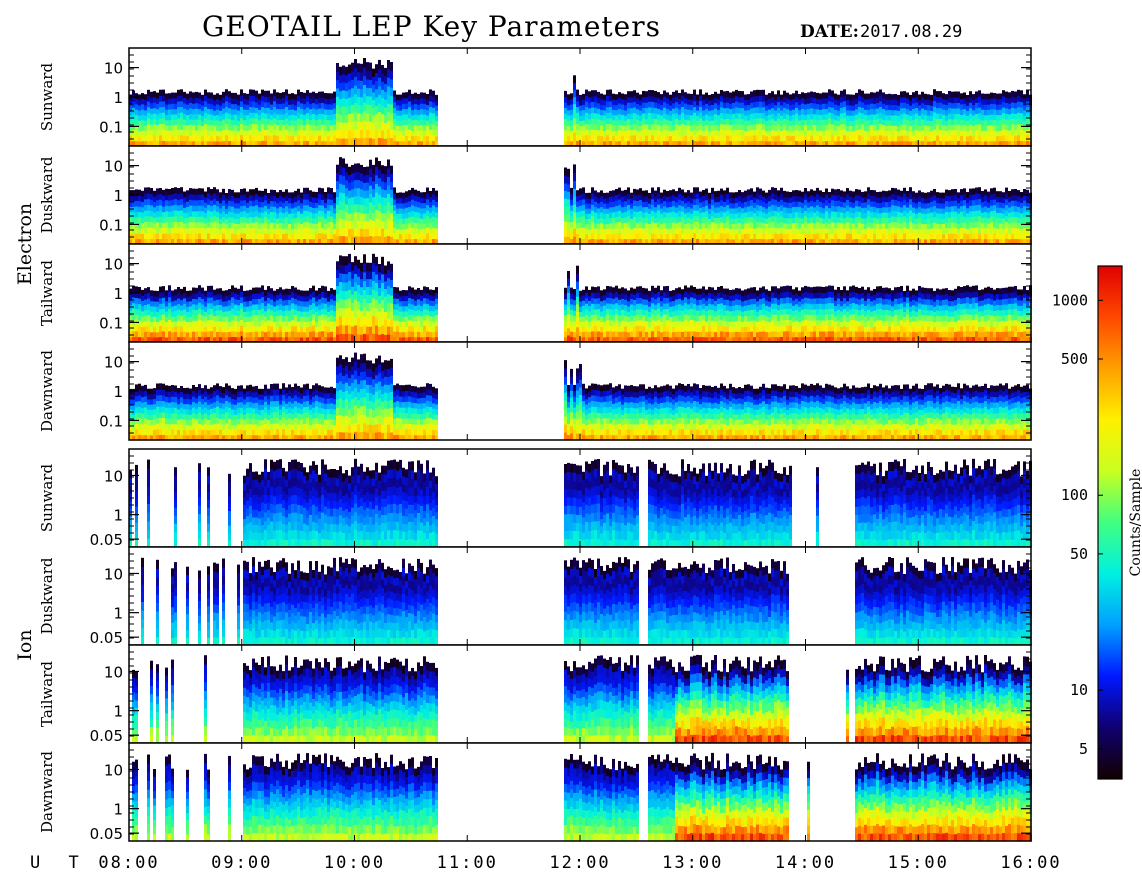 Image resolution: width=1142 pixels, height=880 pixels. What do you see at coordinates (918, 863) in the screenshot?
I see `x-tick-label: 15:00` at bounding box center [918, 863].